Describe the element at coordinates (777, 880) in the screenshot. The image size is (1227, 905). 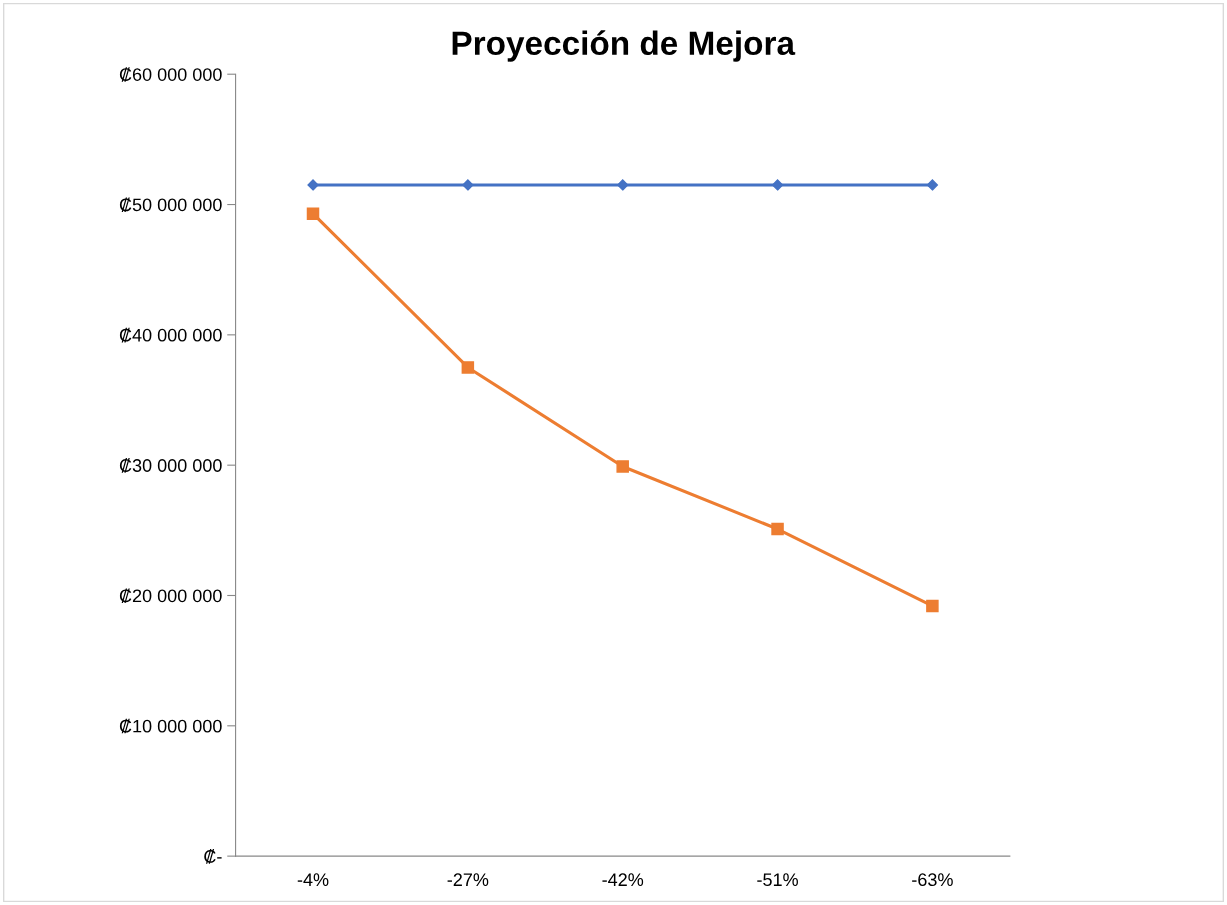
I see `x-tick-label: -51%` at that location.